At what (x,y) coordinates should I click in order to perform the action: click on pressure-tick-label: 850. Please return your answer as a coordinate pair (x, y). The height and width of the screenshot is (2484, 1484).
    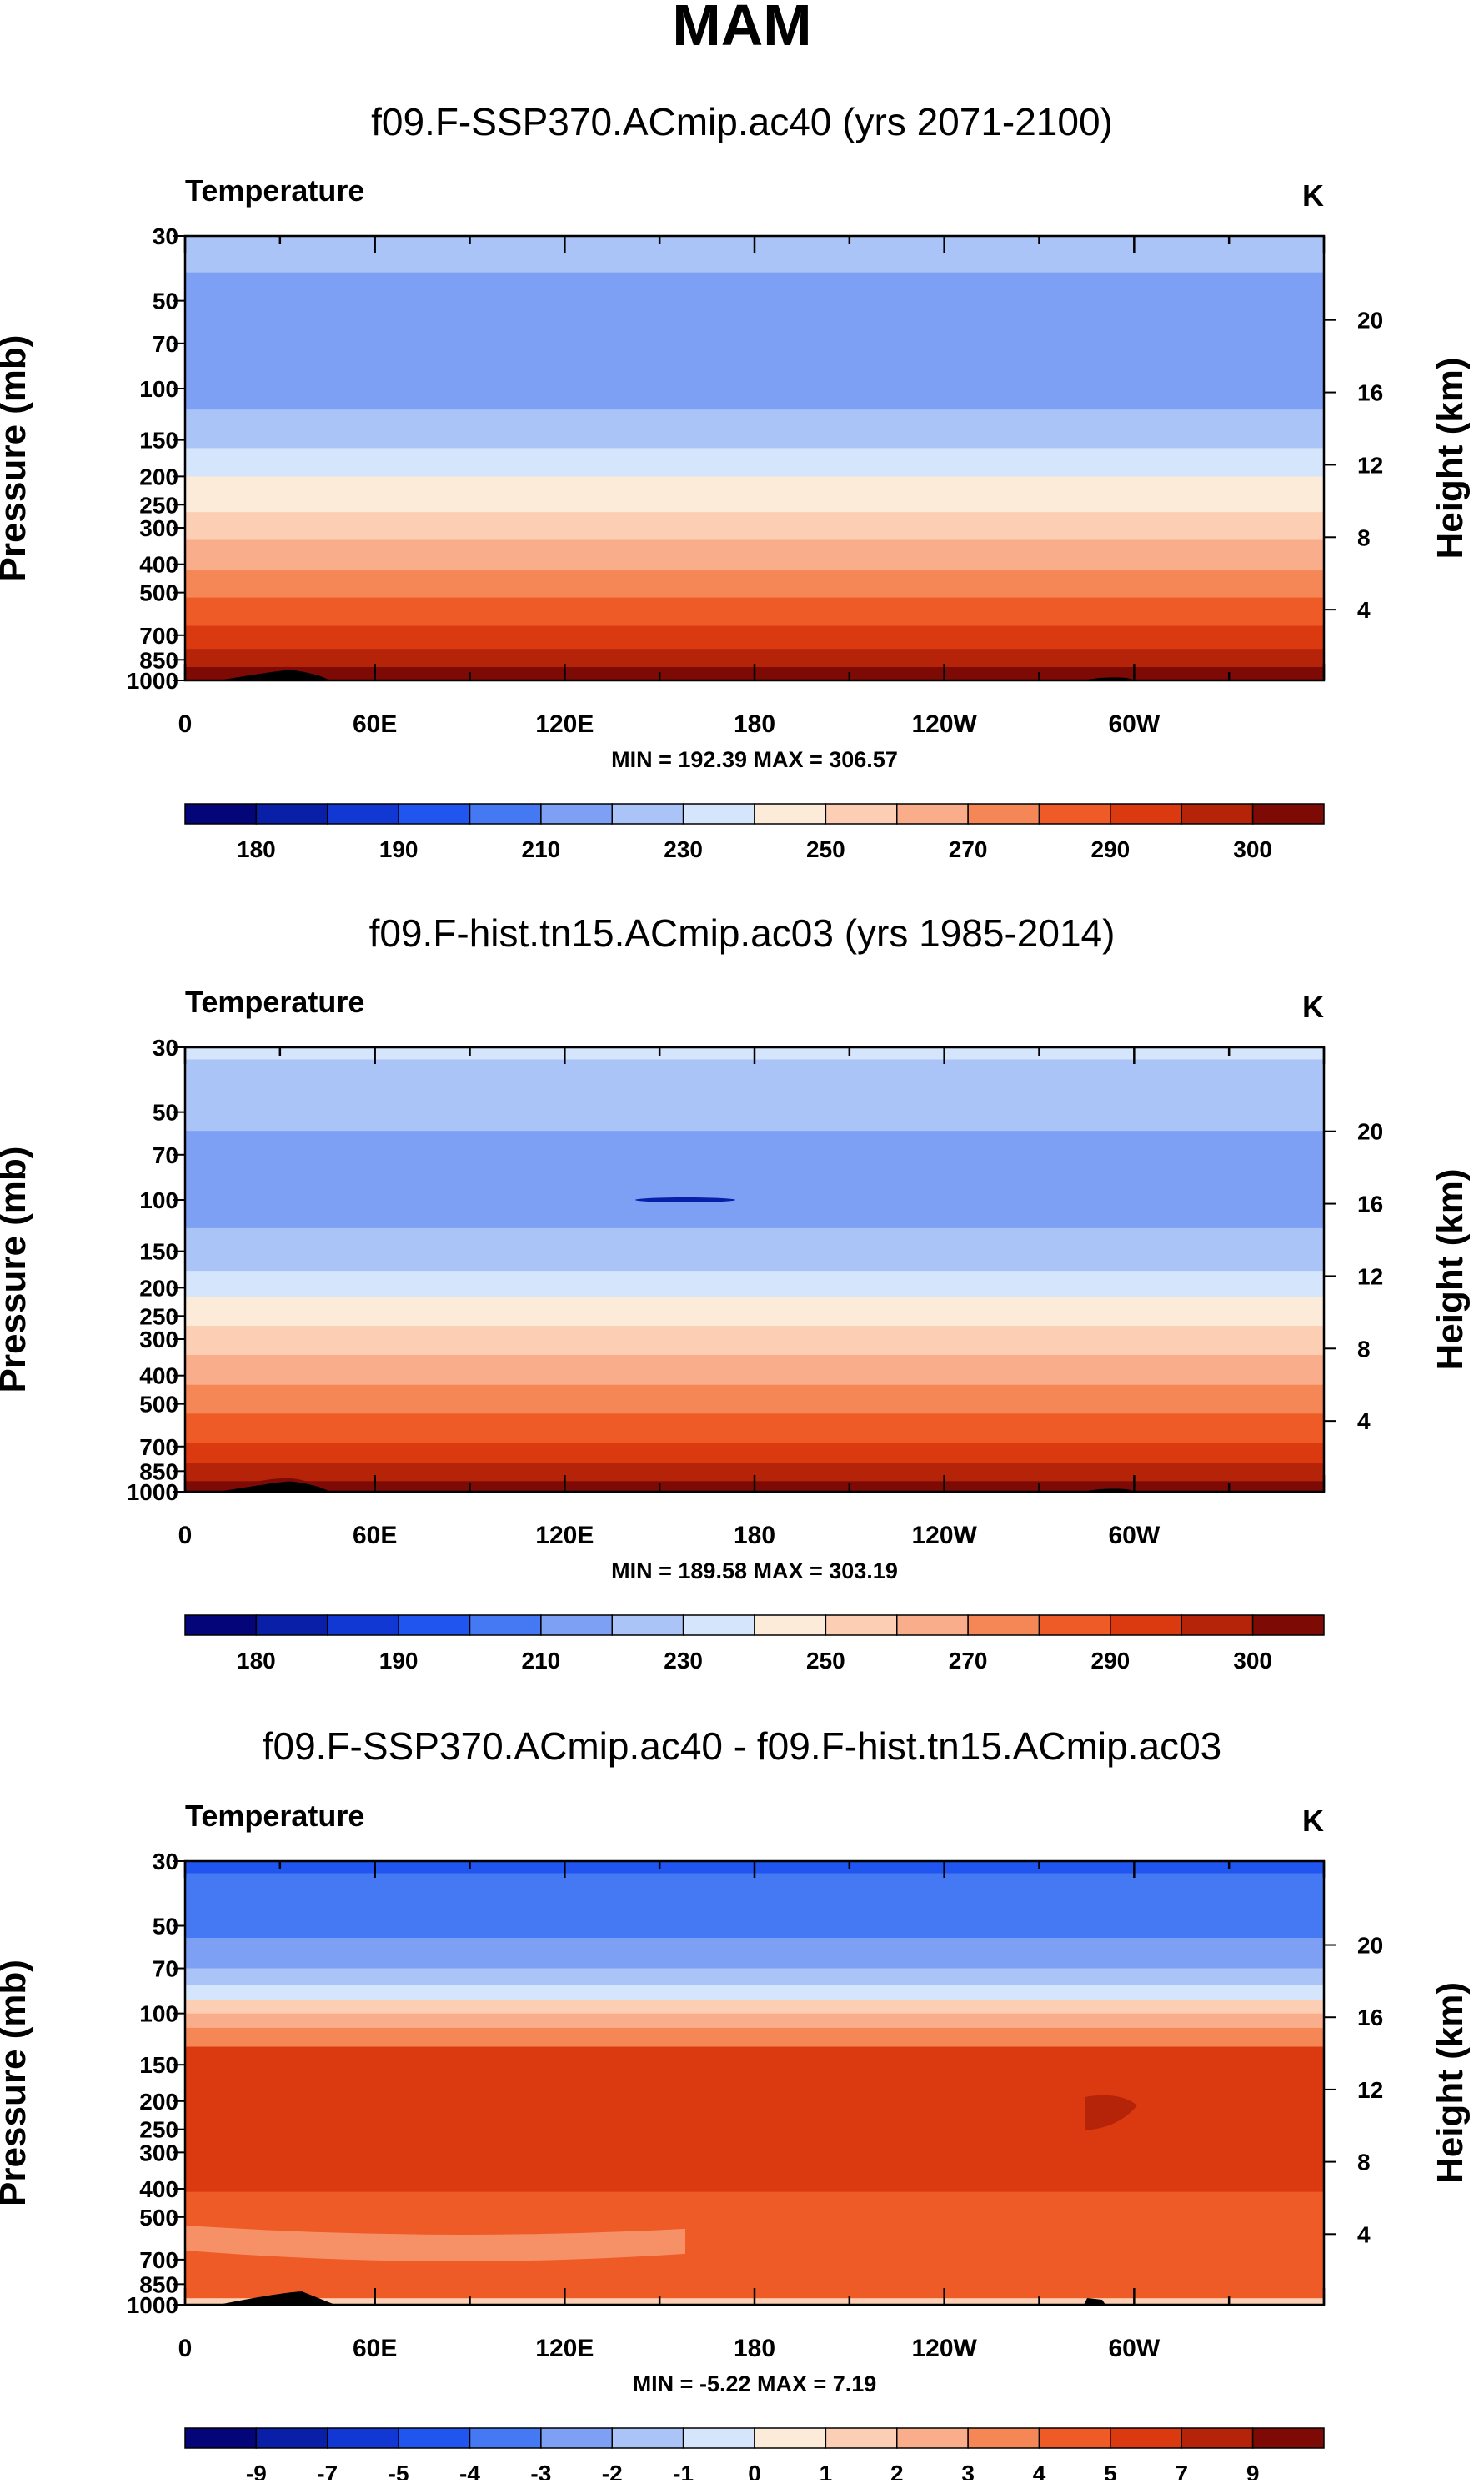
    Looking at the image, I should click on (158, 1471).